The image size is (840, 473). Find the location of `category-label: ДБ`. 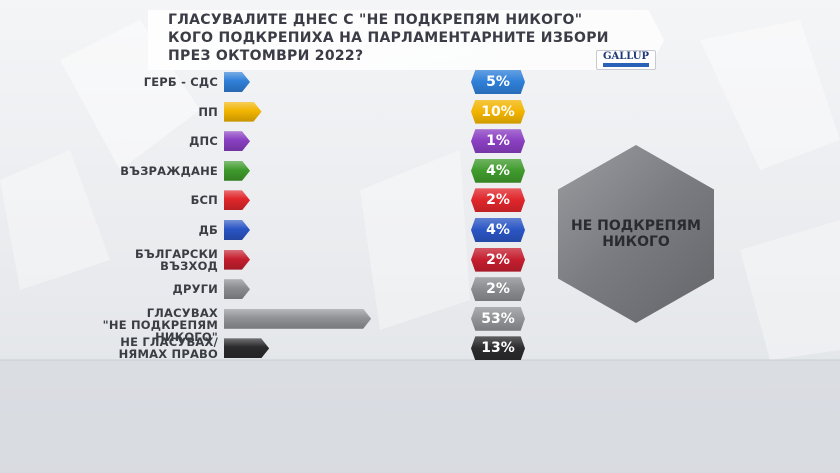

category-label: ДБ is located at coordinates (129, 230).